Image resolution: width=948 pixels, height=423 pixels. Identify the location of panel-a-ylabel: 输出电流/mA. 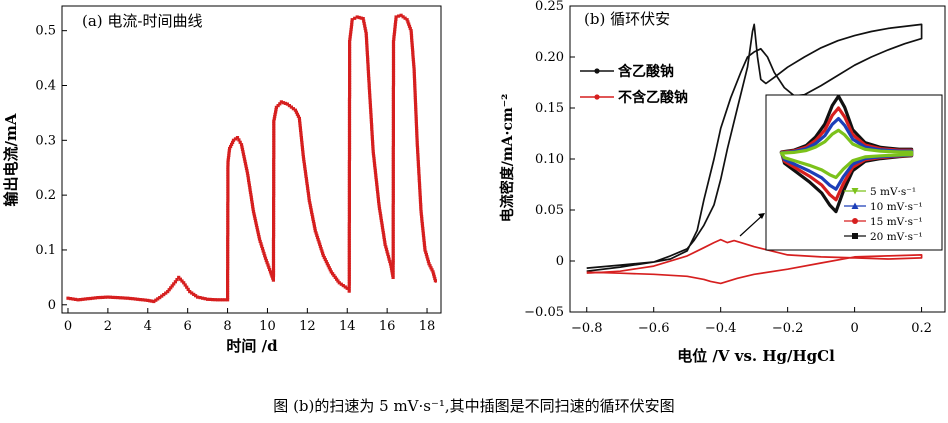
(11, 159).